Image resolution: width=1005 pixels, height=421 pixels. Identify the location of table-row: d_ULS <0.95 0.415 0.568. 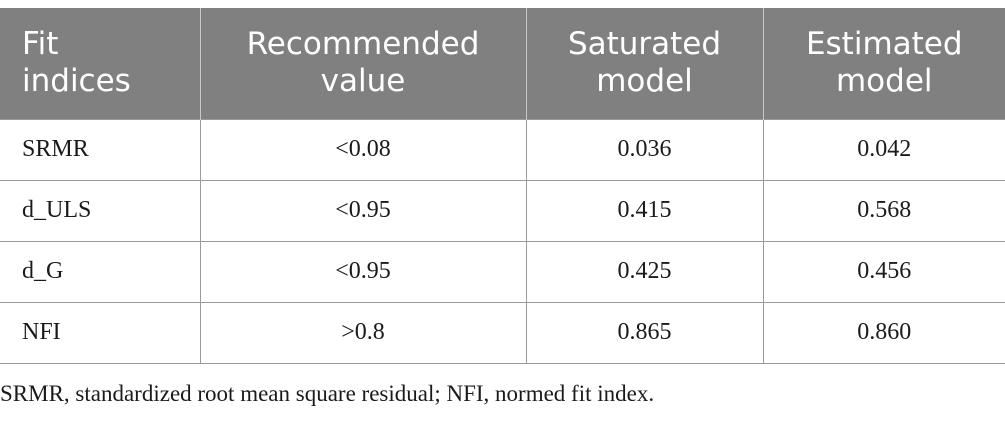
(502, 210).